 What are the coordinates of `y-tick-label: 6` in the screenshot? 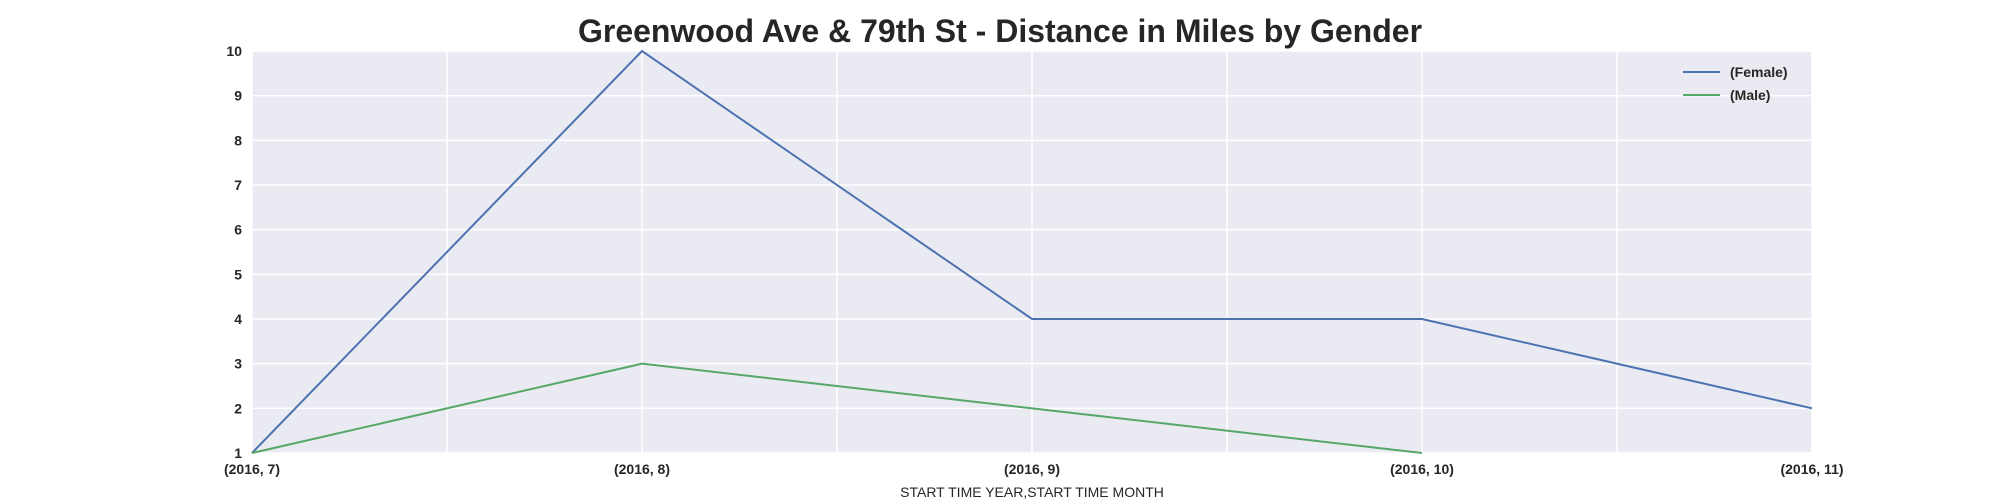 It's located at (238, 230).